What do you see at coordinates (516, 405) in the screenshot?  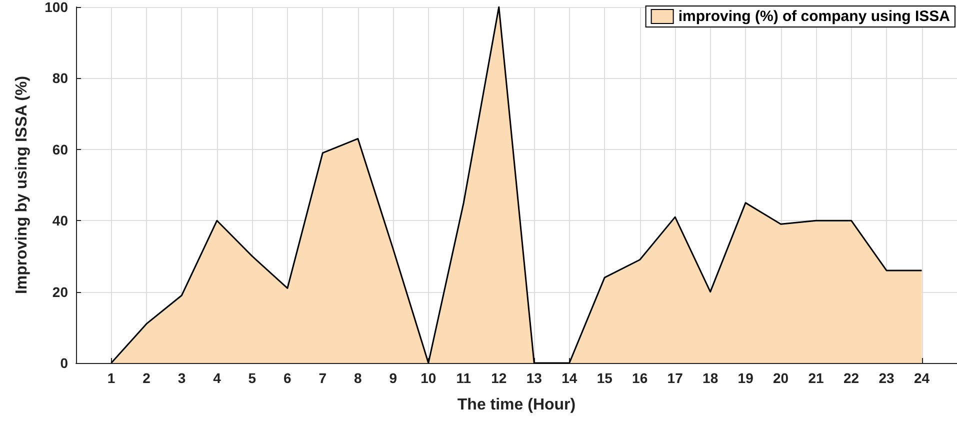 I see `x-axis-title: The time (Hour)` at bounding box center [516, 405].